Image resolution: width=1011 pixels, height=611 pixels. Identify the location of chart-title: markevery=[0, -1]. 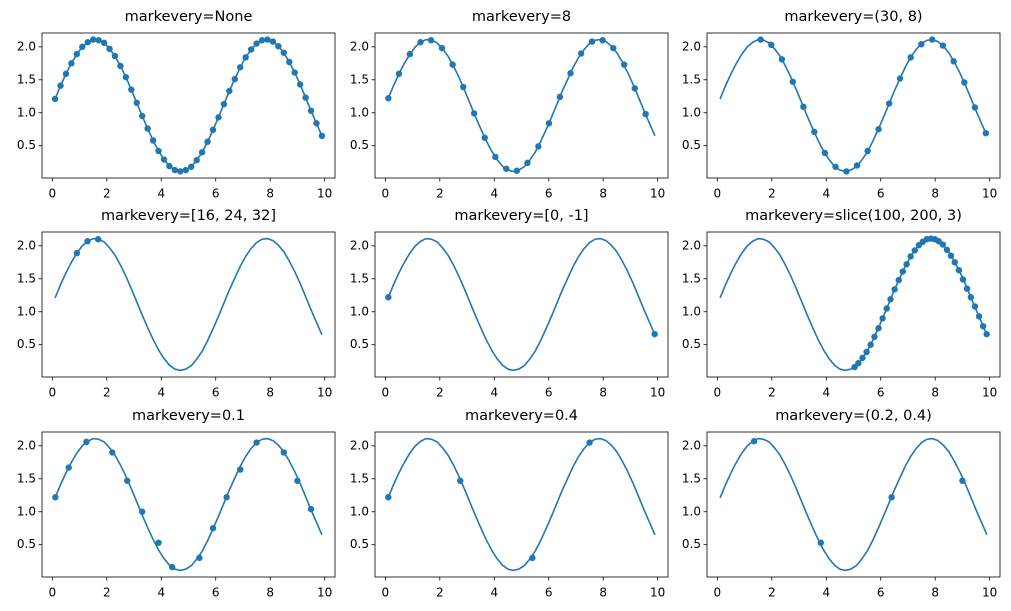
(521, 216).